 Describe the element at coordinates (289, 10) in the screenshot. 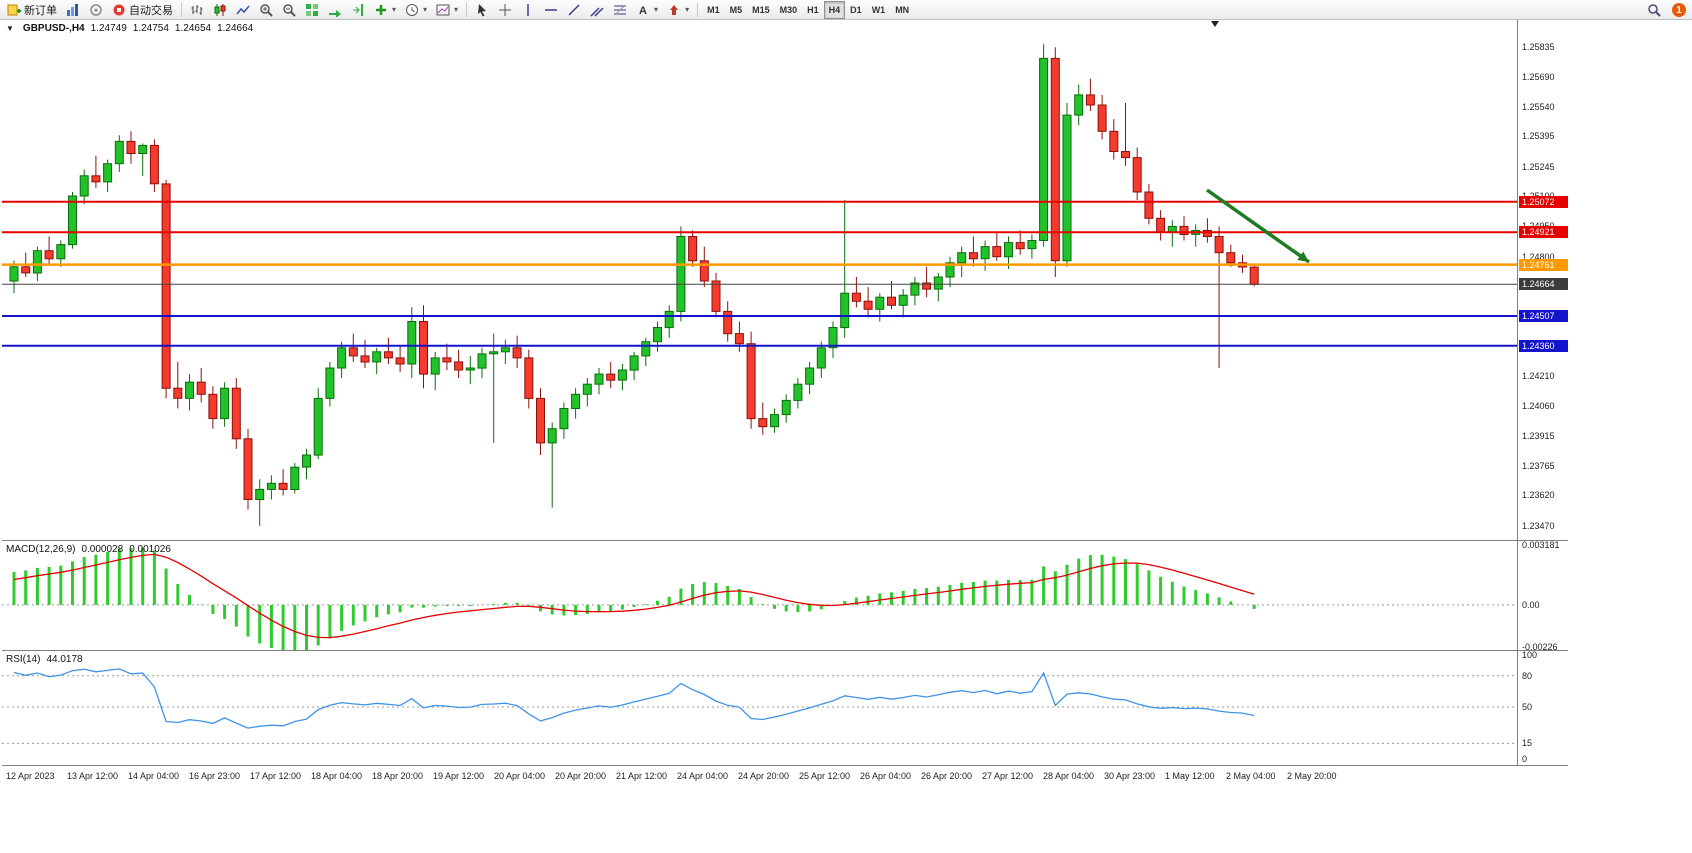

I see `zoom-out-button` at that location.